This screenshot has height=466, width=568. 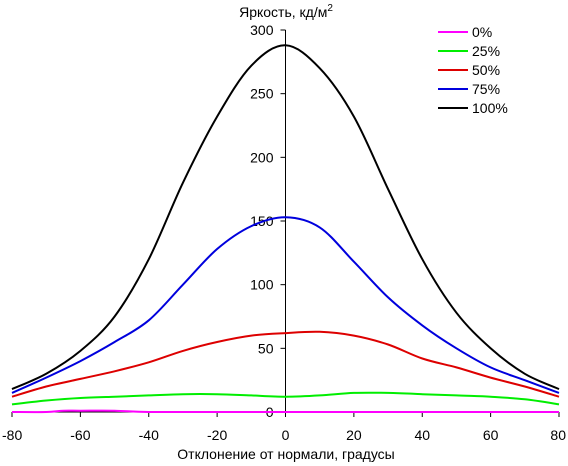 I want to click on x-tick-label: 20, so click(x=354, y=435).